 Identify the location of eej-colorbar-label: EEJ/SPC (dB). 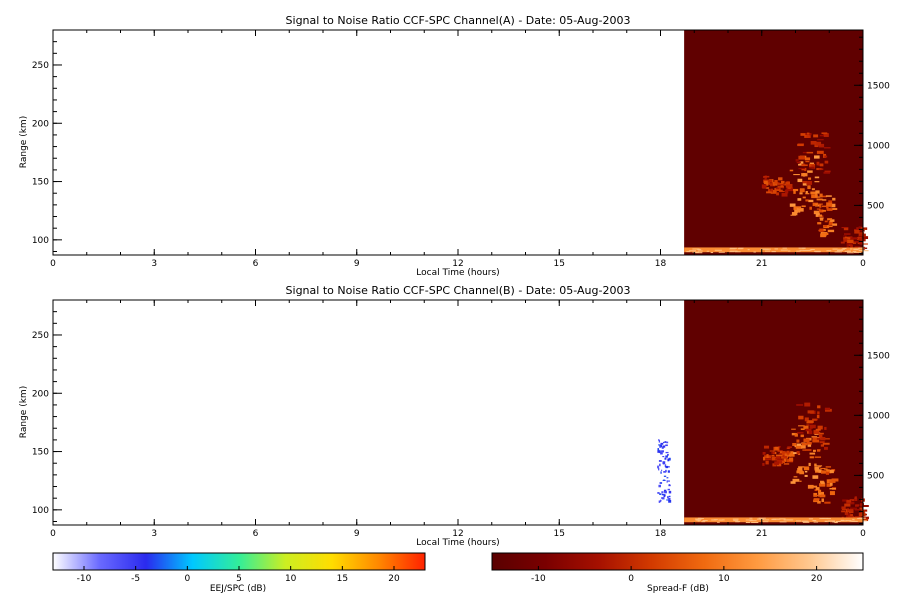
(238, 589).